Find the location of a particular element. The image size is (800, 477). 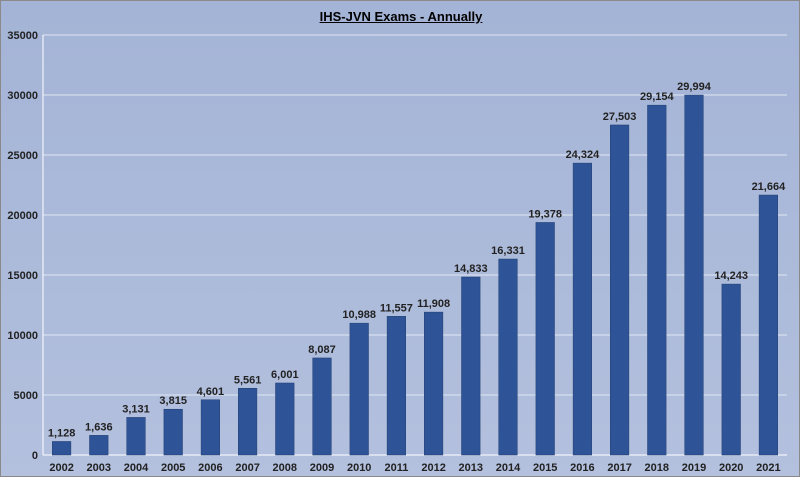

chart-title: IHS-JVN Exams - Annually is located at coordinates (401, 16).